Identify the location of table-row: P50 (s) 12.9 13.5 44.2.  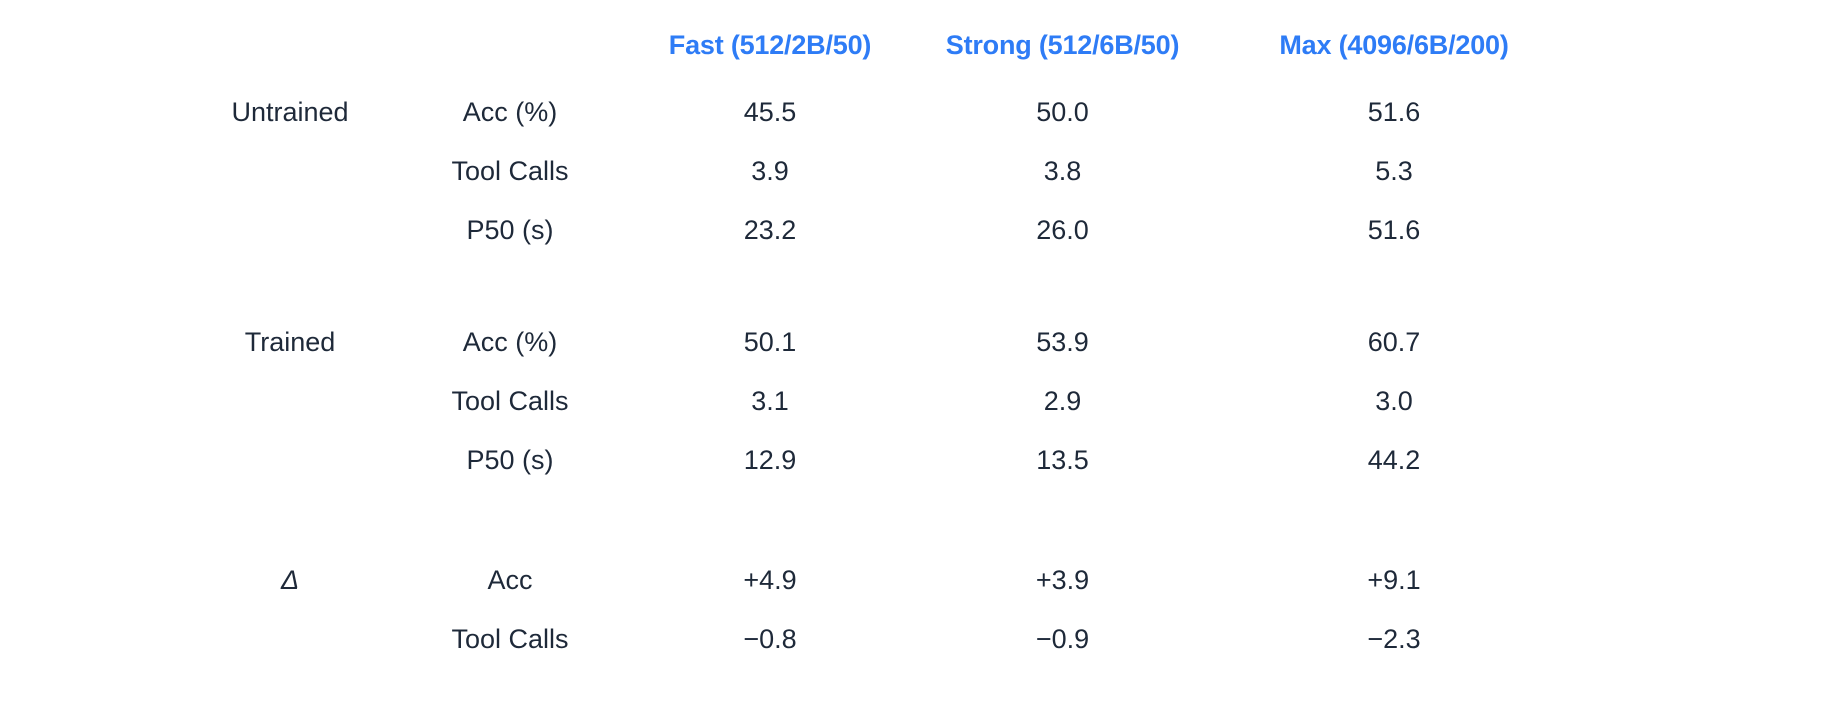
(914, 460).